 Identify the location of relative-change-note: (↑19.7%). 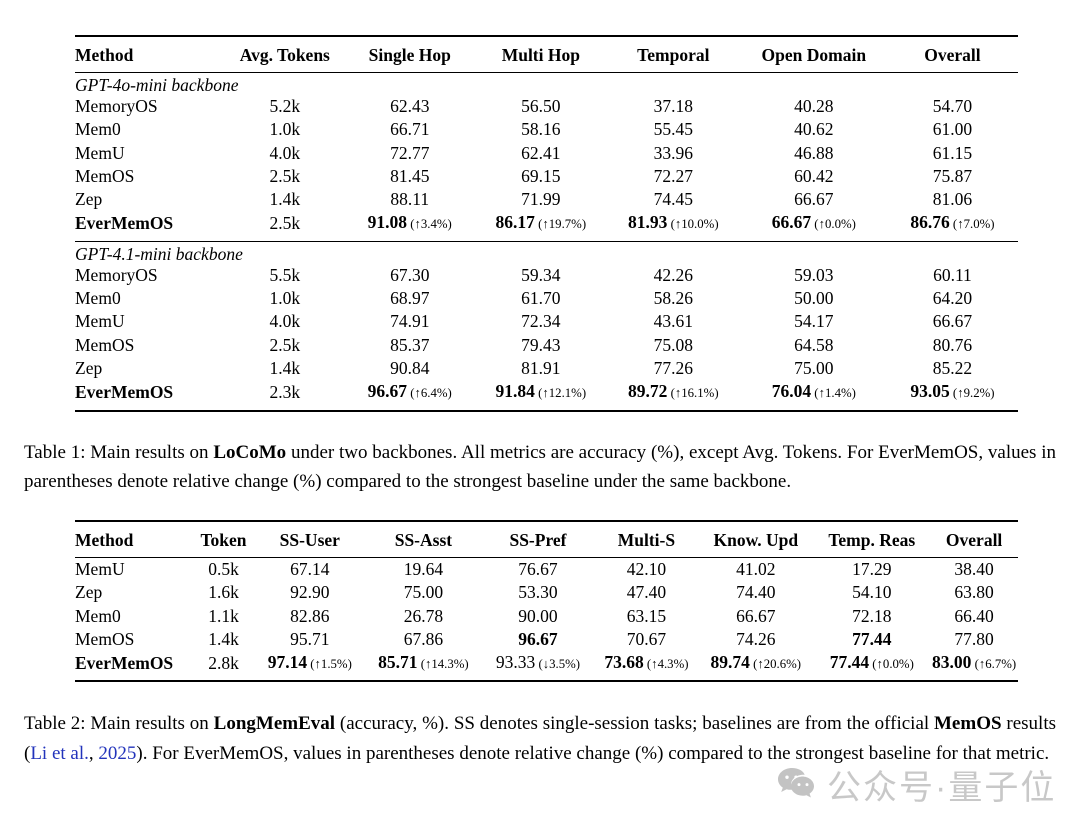
(560, 224).